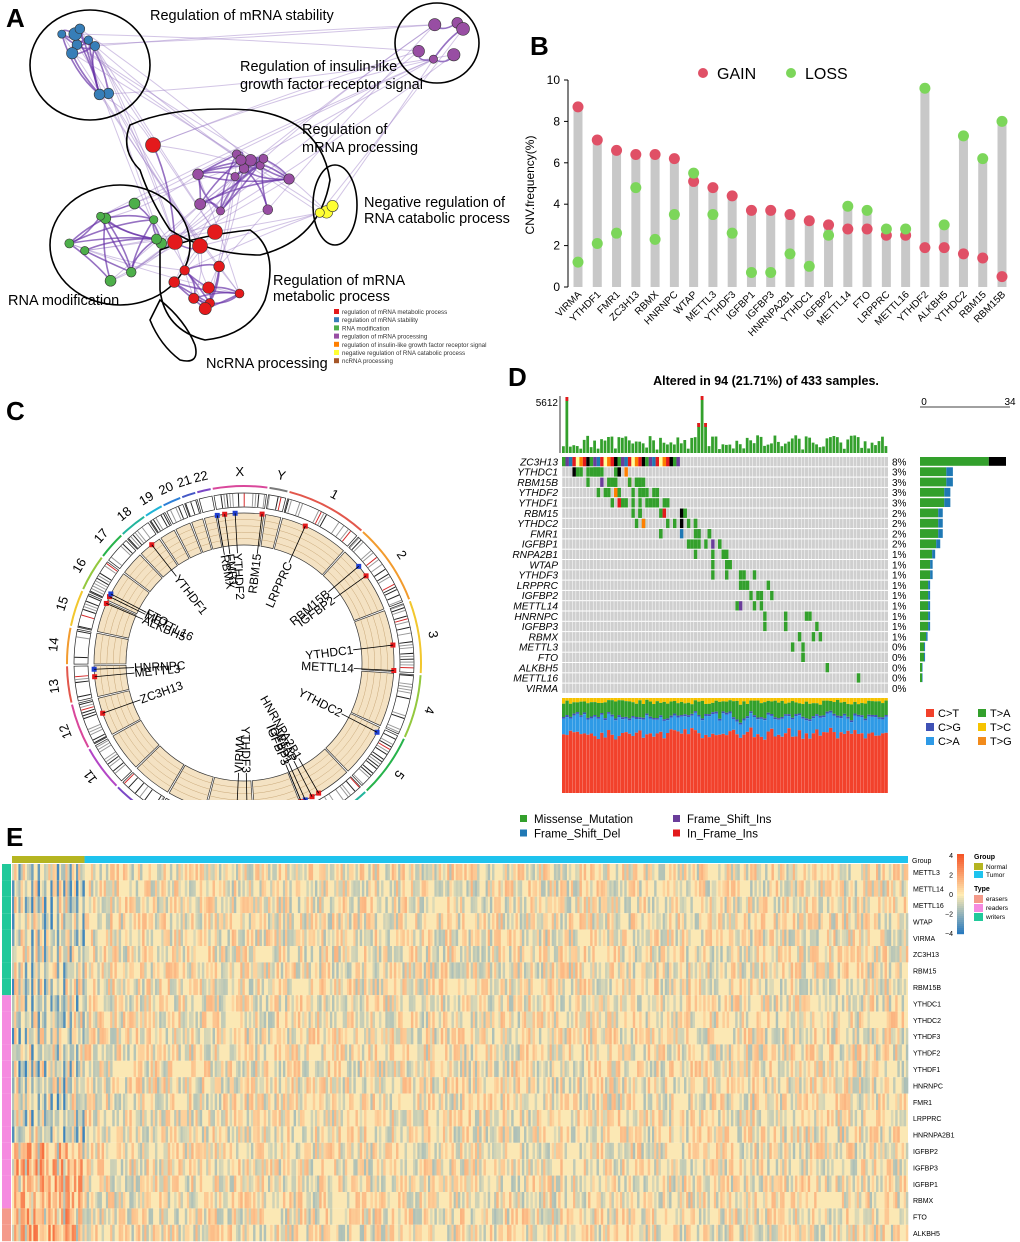 Image resolution: width=1020 pixels, height=1242 pixels. I want to click on percent-label: 1%, so click(899, 555).